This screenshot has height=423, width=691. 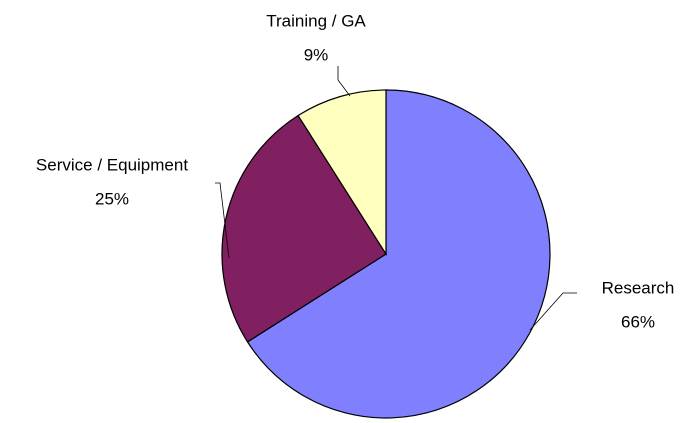 What do you see at coordinates (112, 198) in the screenshot?
I see `slice-value-label: 25%` at bounding box center [112, 198].